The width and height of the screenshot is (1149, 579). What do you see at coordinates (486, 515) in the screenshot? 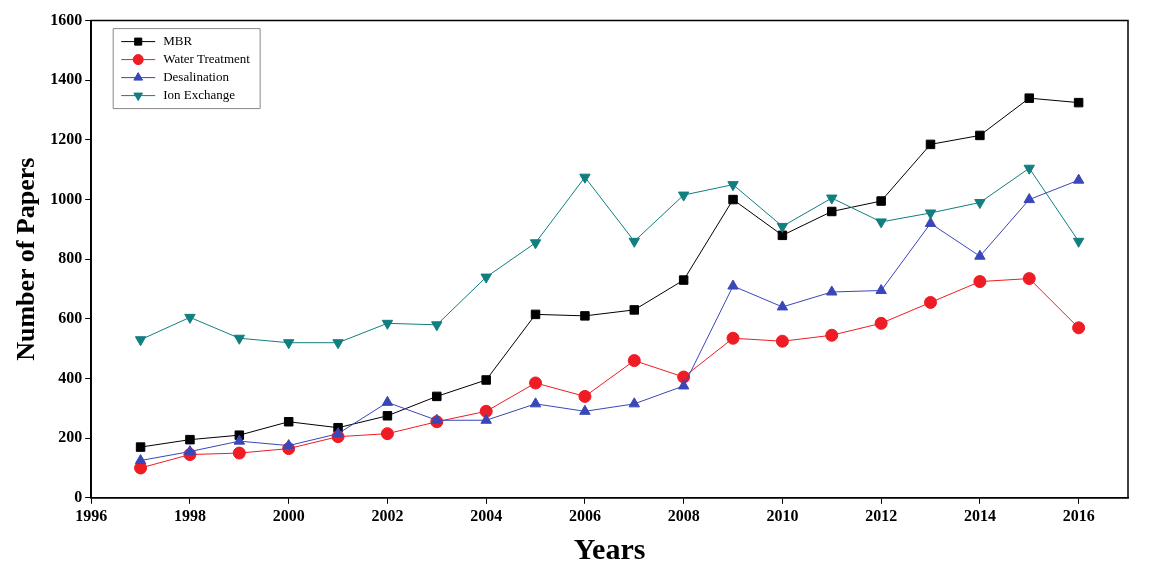
I see `x-tick-label: 2004` at bounding box center [486, 515].